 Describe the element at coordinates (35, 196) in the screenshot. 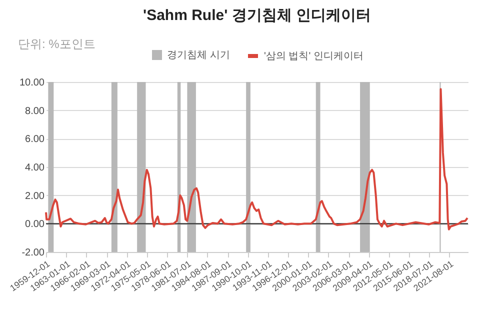

I see `y-tick-label: 2.00` at that location.